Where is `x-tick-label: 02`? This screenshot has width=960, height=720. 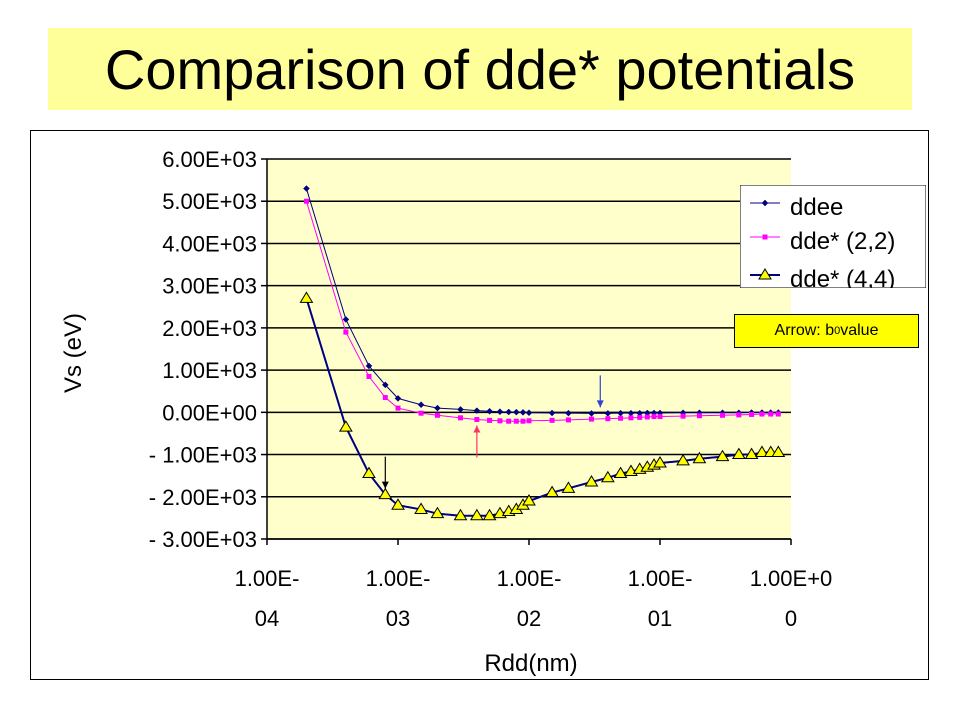
x-tick-label: 02 is located at coordinates (529, 618).